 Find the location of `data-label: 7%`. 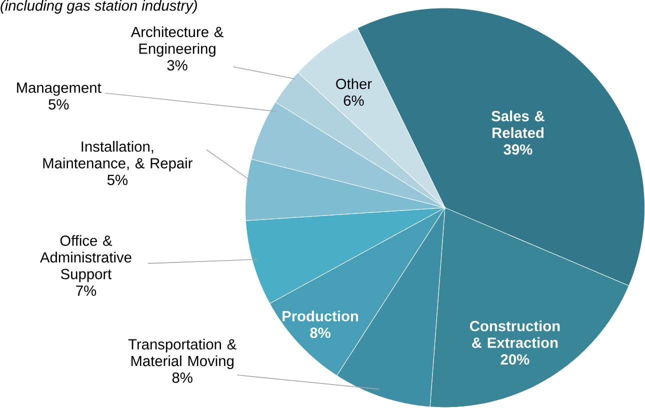

data-label: 7% is located at coordinates (86, 291).